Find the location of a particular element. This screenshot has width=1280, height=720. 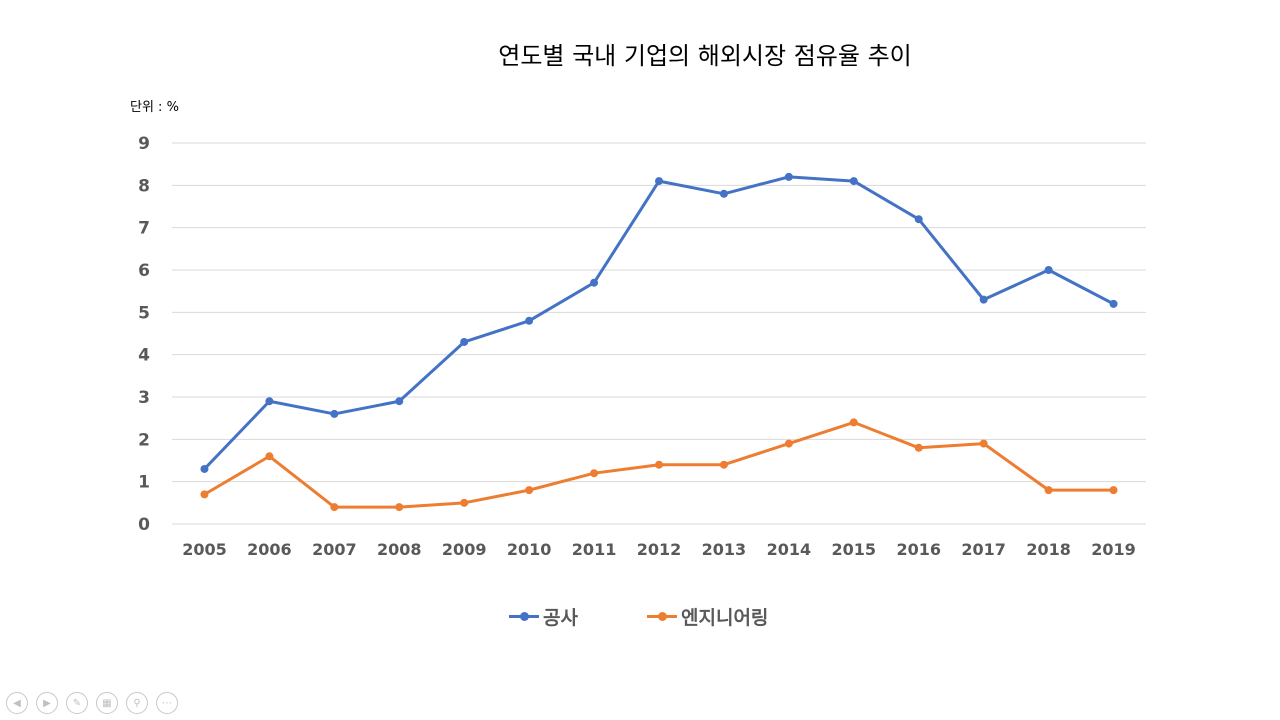

y-tick-label: 6 is located at coordinates (144, 271).